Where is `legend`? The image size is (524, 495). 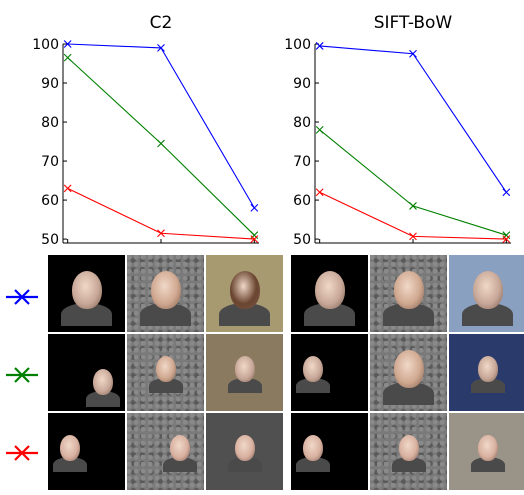
legend is located at coordinates (22, 375).